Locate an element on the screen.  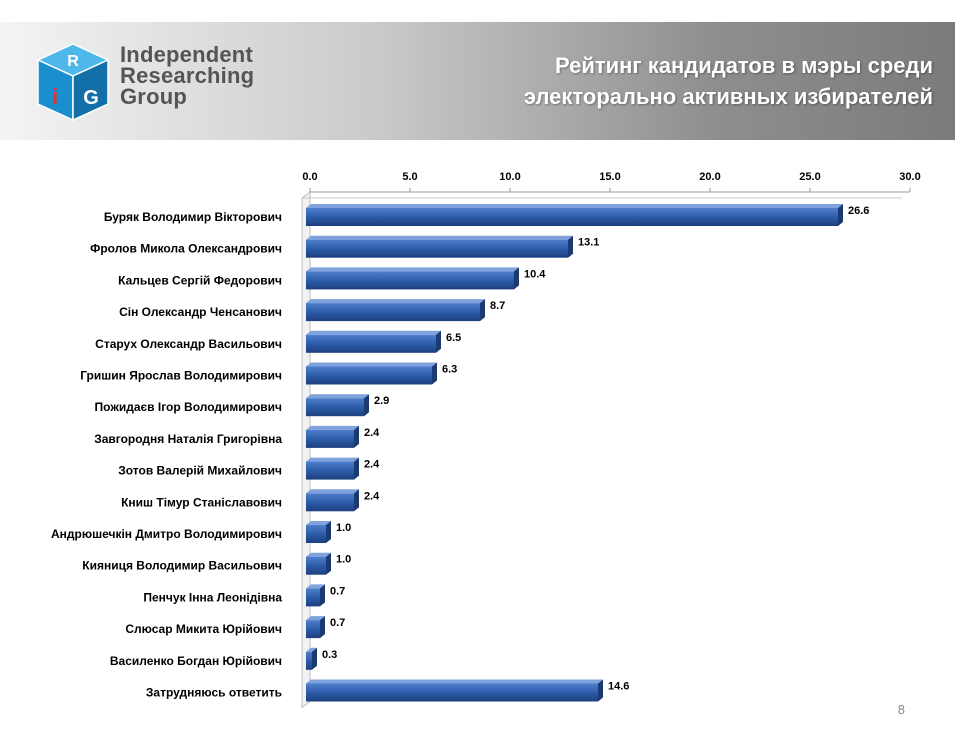
category-label: Фролов Микола Олександрович is located at coordinates (186, 249).